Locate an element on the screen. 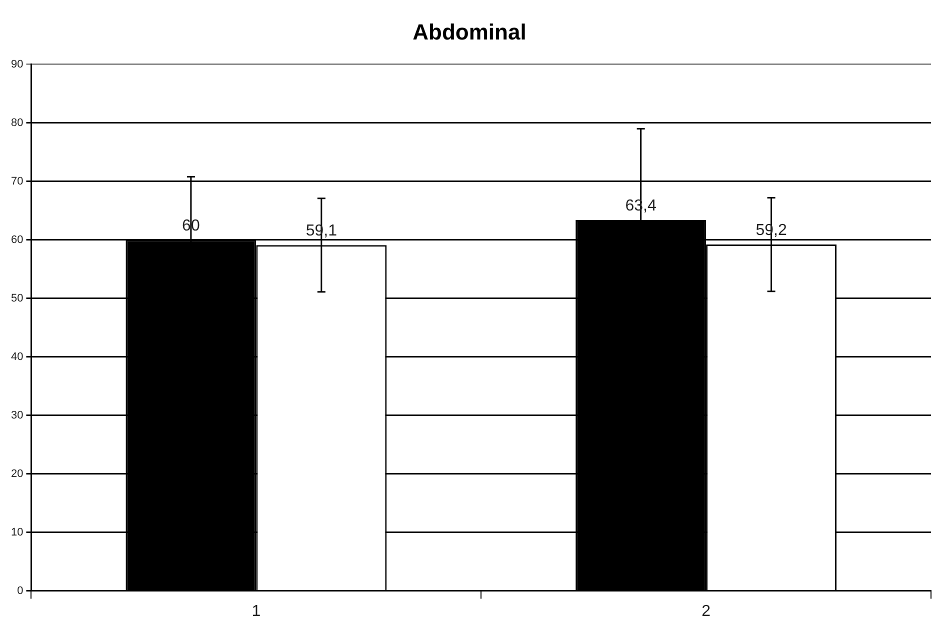 The image size is (933, 628). y-tick-label: 30 is located at coordinates (17, 415).